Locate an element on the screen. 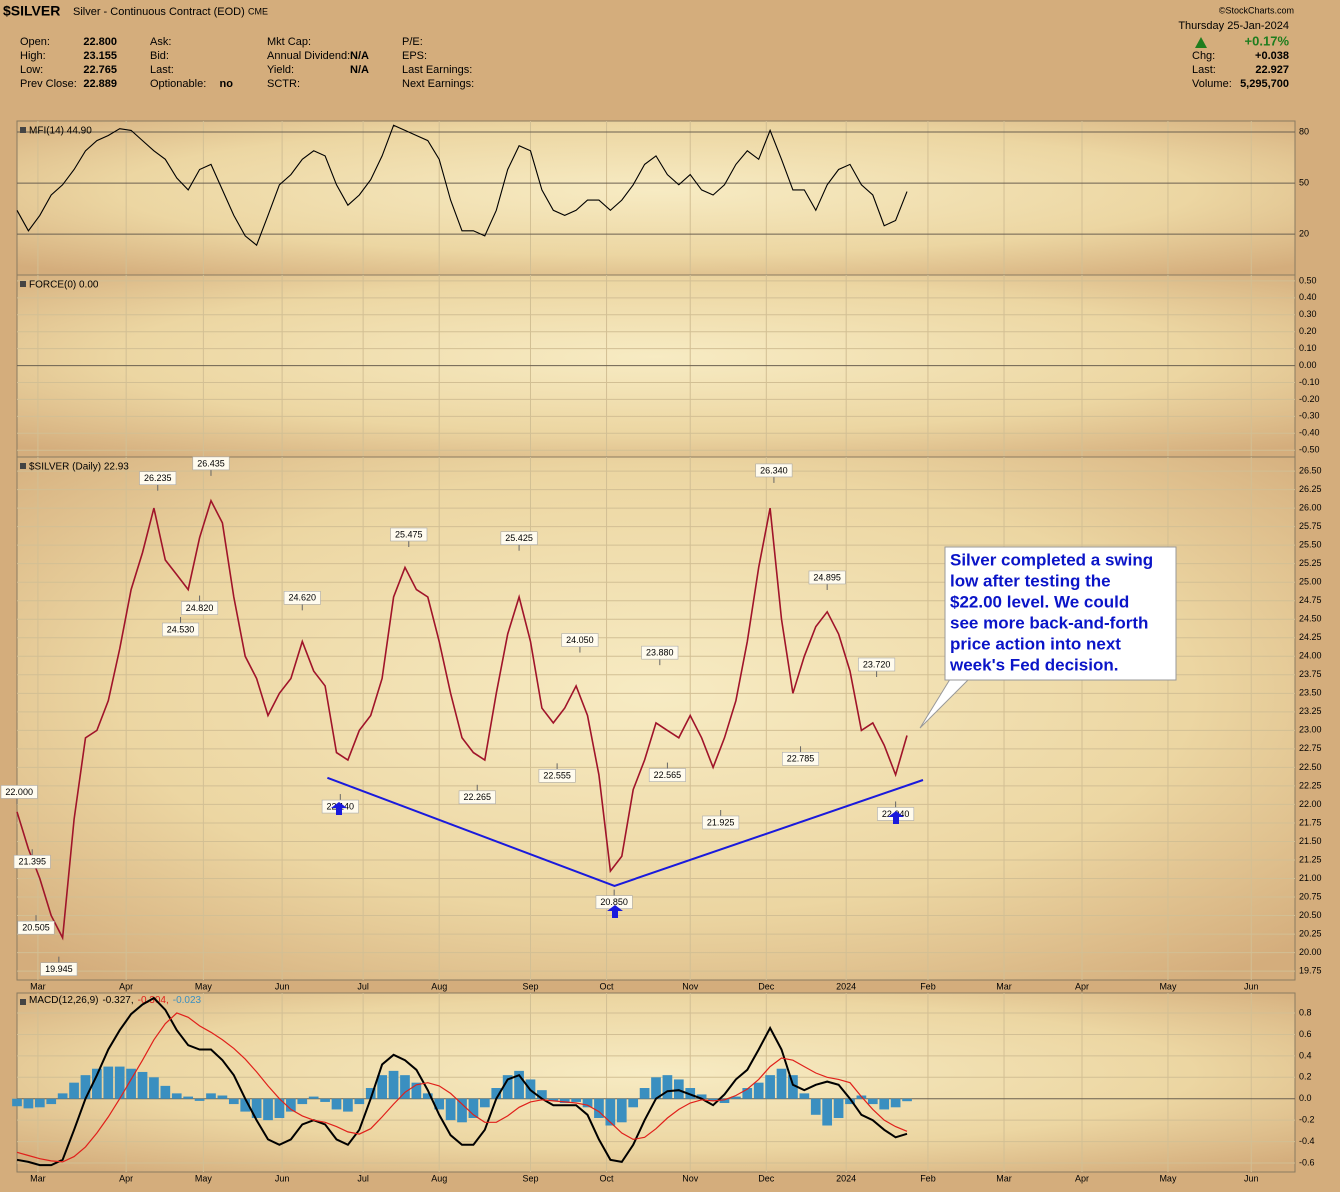  field-label: Next Earnings: is located at coordinates (438, 84).